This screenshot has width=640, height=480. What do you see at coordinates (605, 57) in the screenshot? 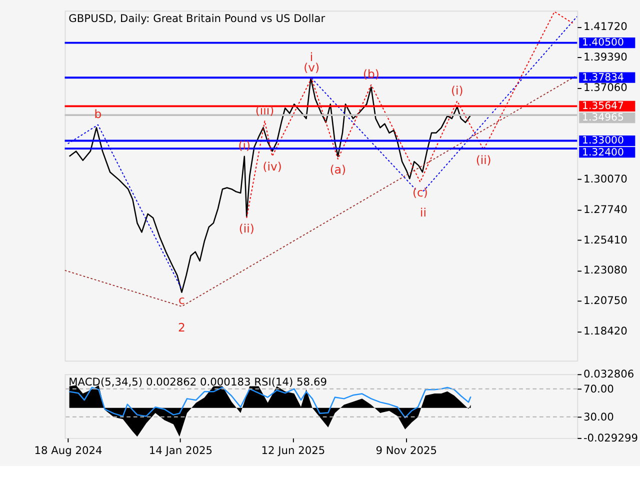
I see `y-tick-label: 1.39390` at bounding box center [605, 57].